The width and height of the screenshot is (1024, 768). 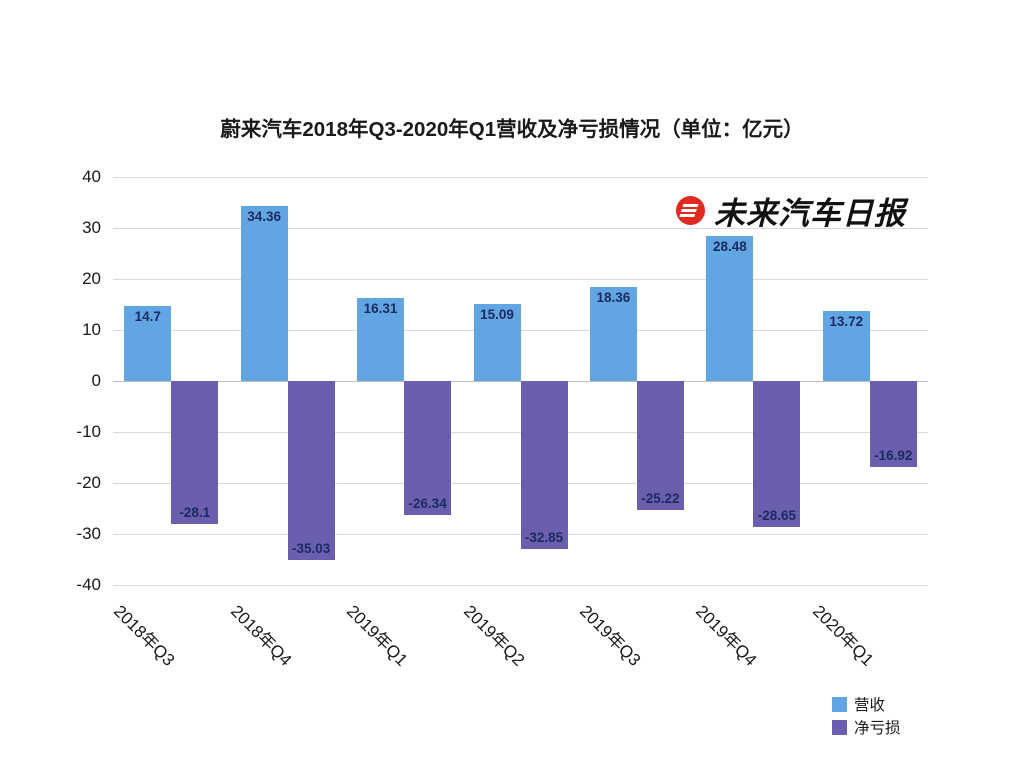 I want to click on legend-item: 净亏损, so click(x=866, y=727).